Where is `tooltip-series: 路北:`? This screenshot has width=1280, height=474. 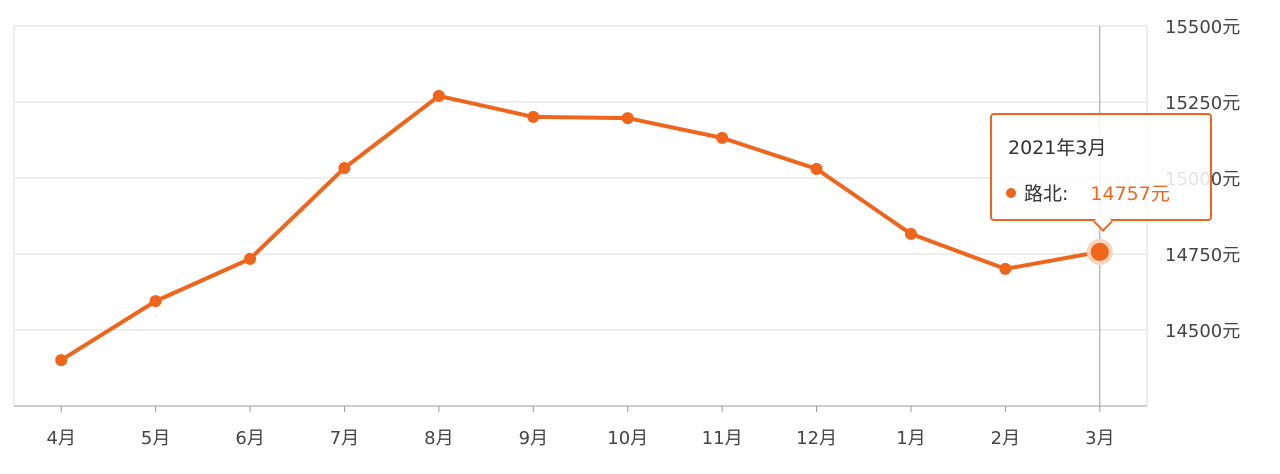
tooltip-series: 路北: is located at coordinates (1046, 194).